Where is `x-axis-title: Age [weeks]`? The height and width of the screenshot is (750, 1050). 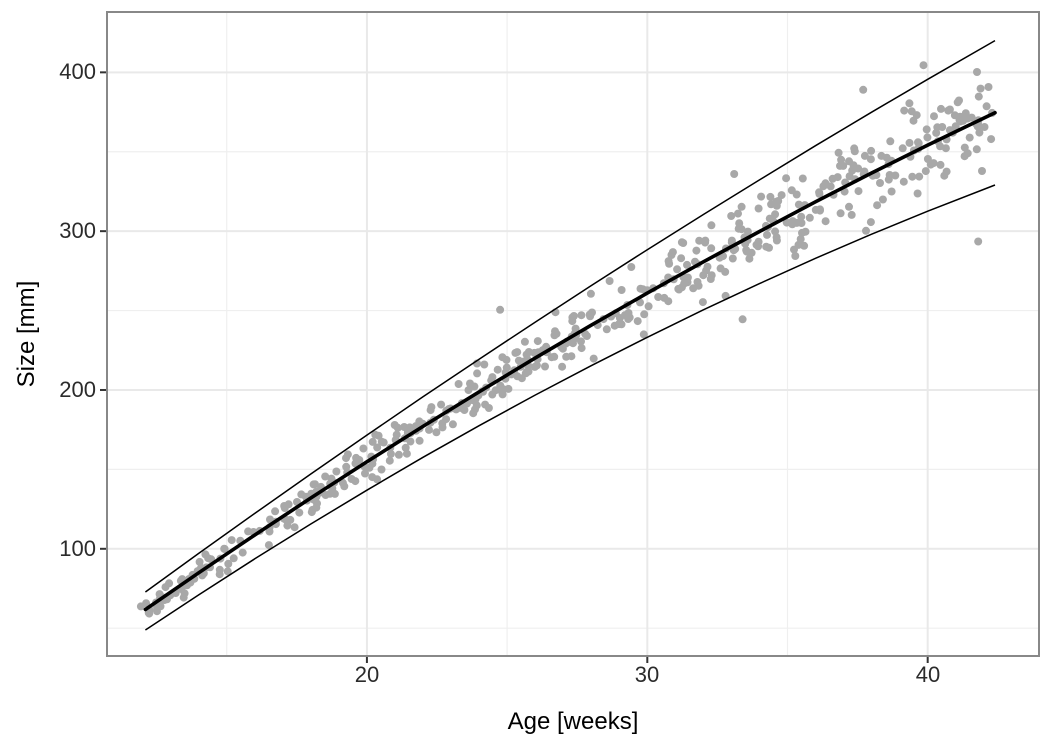
x-axis-title: Age [weeks] is located at coordinates (573, 721).